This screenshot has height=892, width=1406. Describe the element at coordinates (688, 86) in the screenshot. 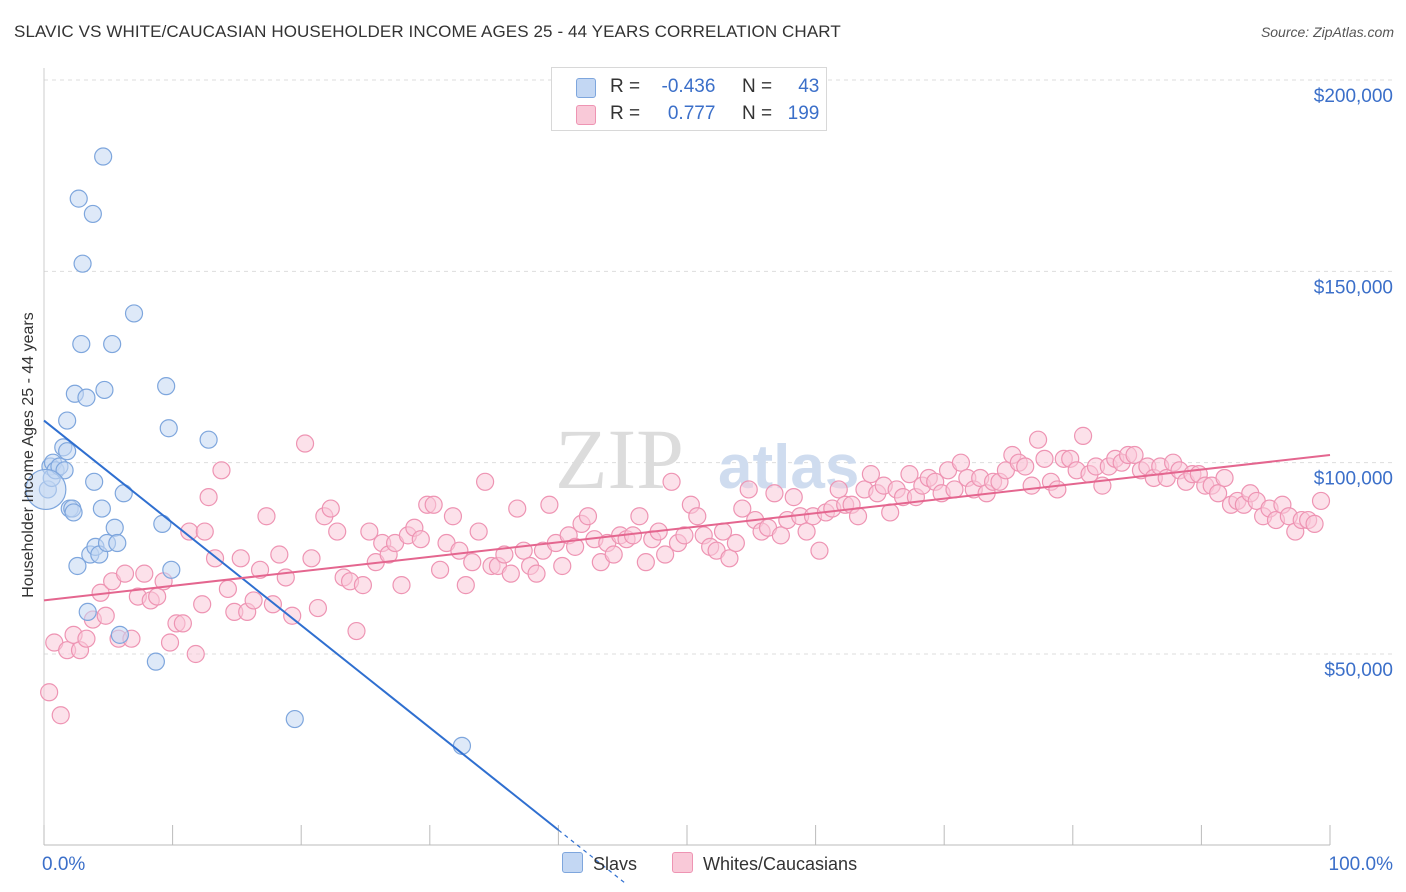

I see `legend-r-value-slavs: -0.436` at that location.